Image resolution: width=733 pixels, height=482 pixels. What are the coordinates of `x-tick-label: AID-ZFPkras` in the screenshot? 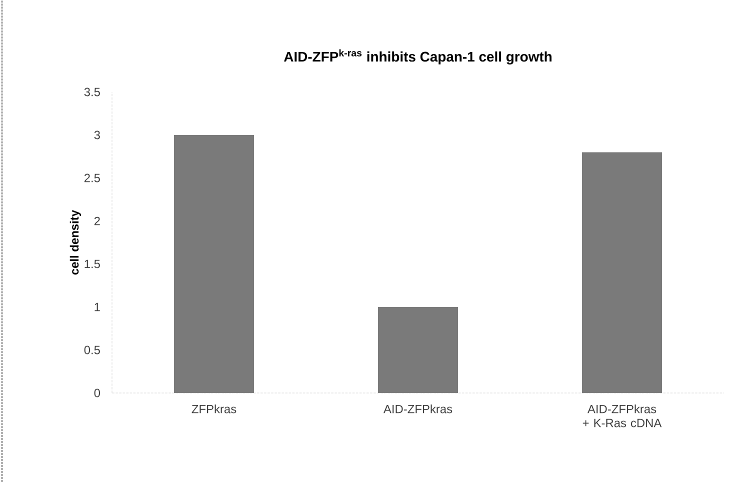 It's located at (417, 409).